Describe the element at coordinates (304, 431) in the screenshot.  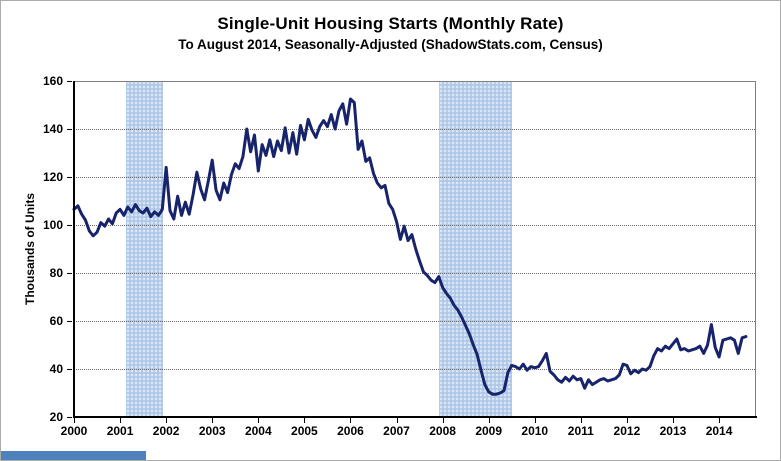
I see `x-tick-label: 2005` at that location.